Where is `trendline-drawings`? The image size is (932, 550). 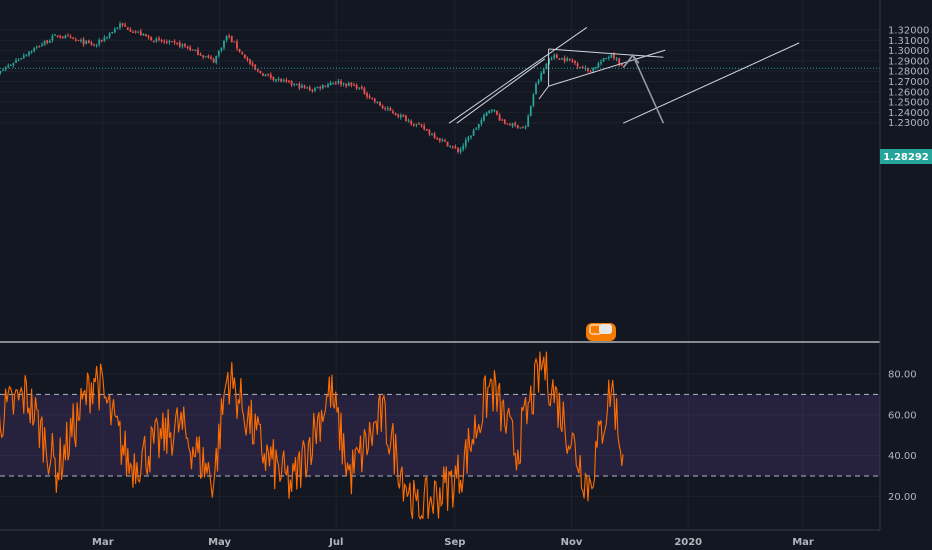
trendline-drawings is located at coordinates (624, 75).